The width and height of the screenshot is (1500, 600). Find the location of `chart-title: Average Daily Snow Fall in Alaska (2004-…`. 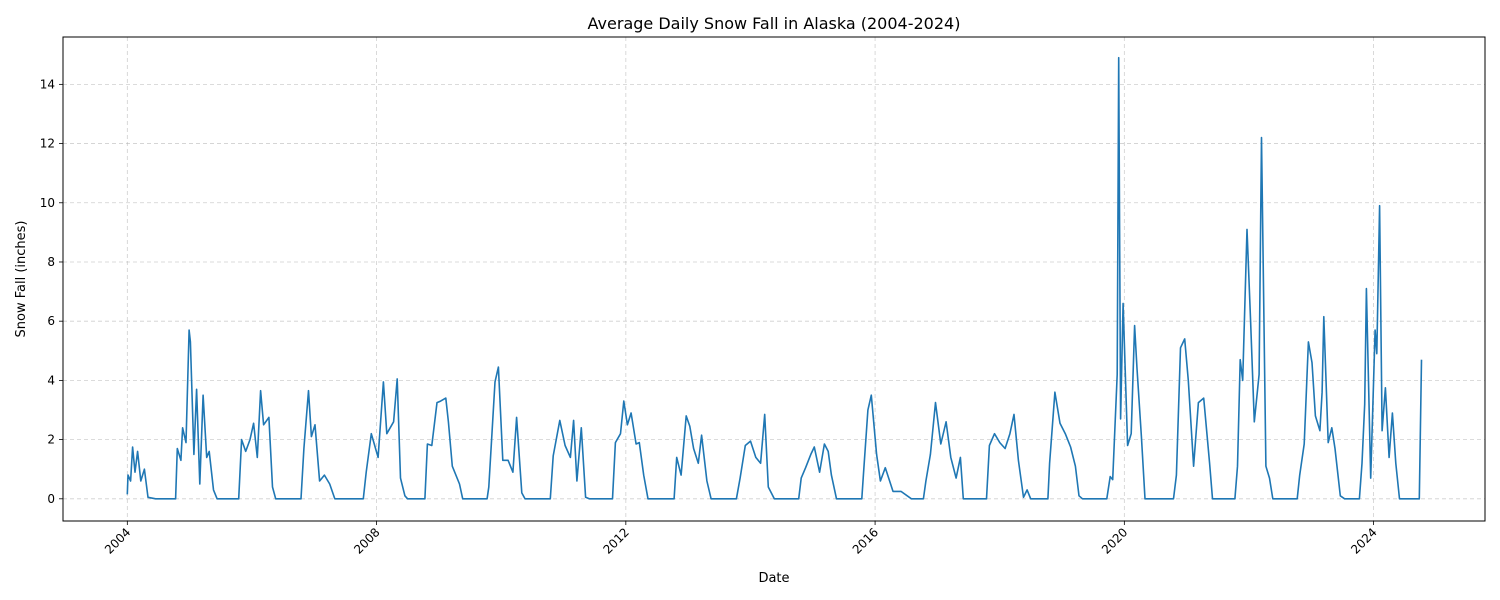

chart-title: Average Daily Snow Fall in Alaska (2004-… is located at coordinates (774, 23).